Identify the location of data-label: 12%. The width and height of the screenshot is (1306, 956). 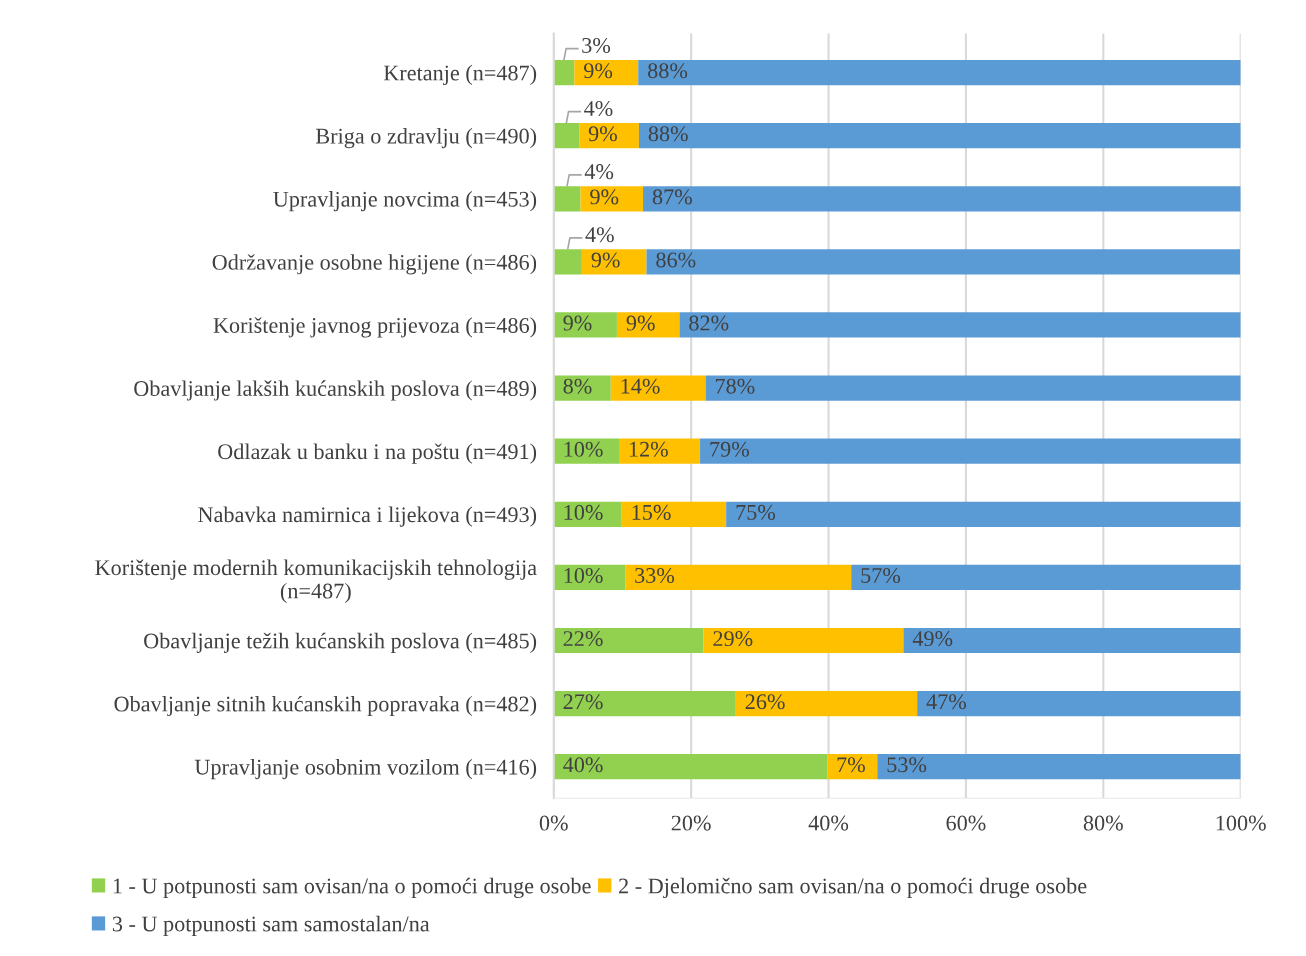
(648, 449).